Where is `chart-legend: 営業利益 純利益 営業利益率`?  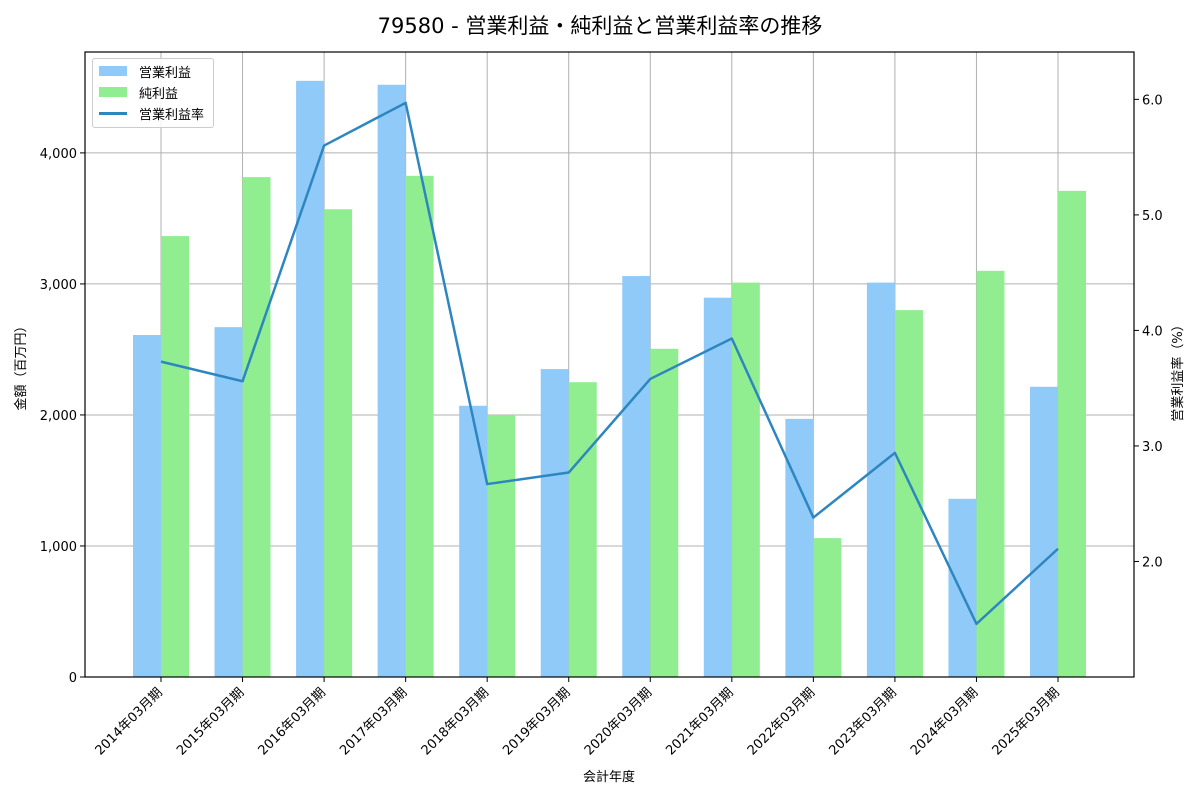 chart-legend: 営業利益 純利益 営業利益率 is located at coordinates (153, 93).